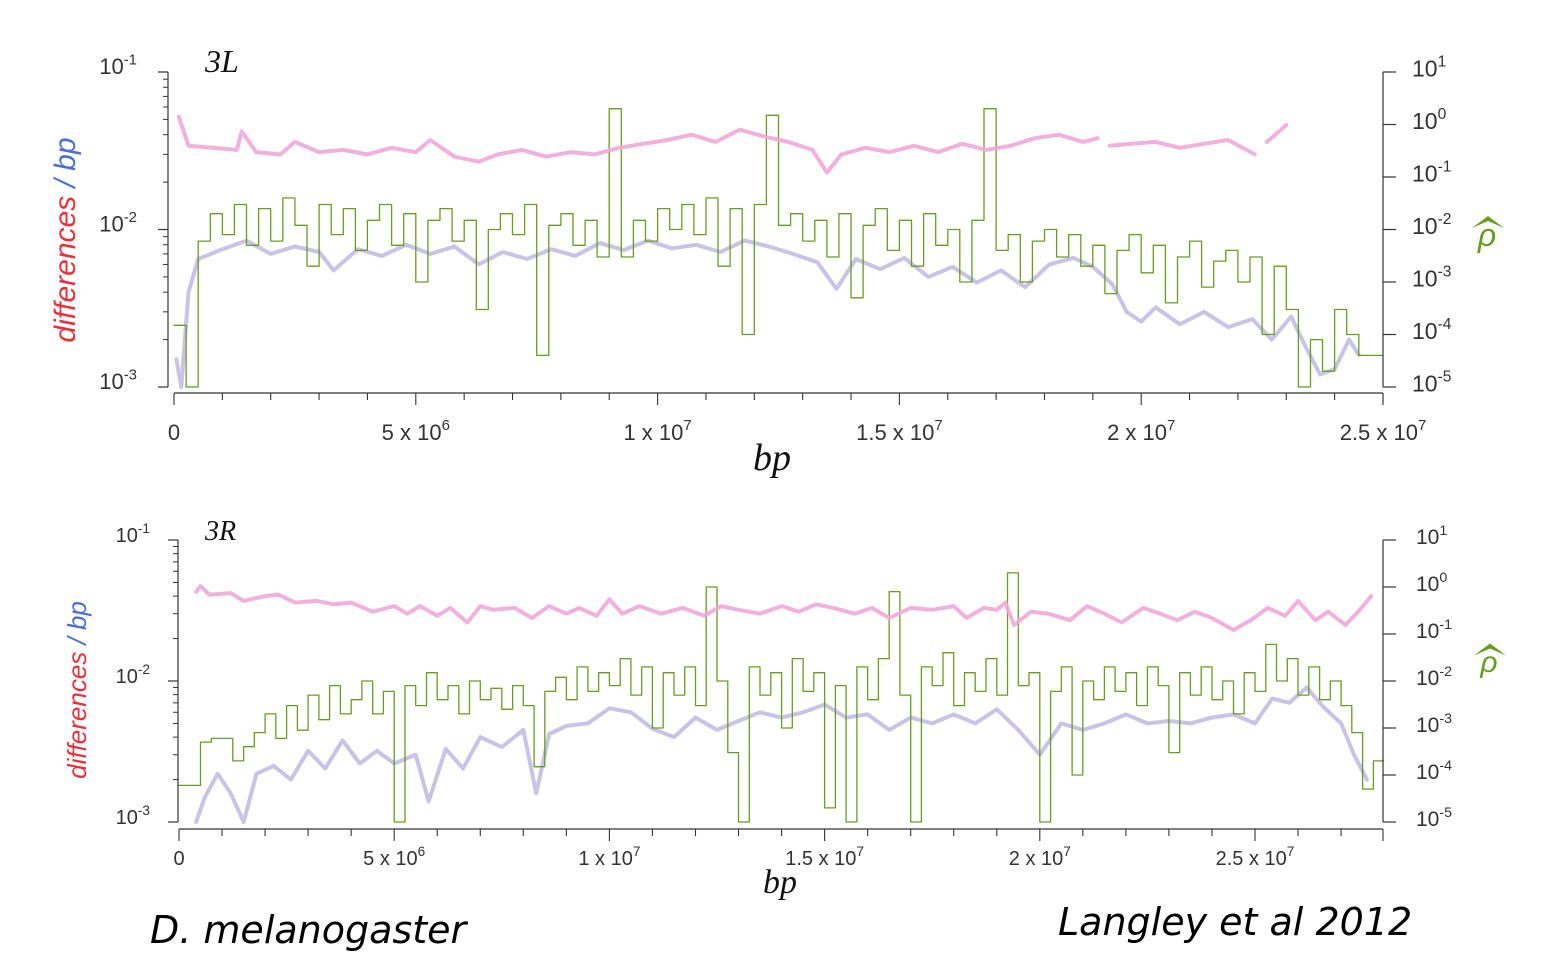 The height and width of the screenshot is (959, 1560). What do you see at coordinates (1235, 922) in the screenshot?
I see `citation-label: Langley et al 2012` at bounding box center [1235, 922].